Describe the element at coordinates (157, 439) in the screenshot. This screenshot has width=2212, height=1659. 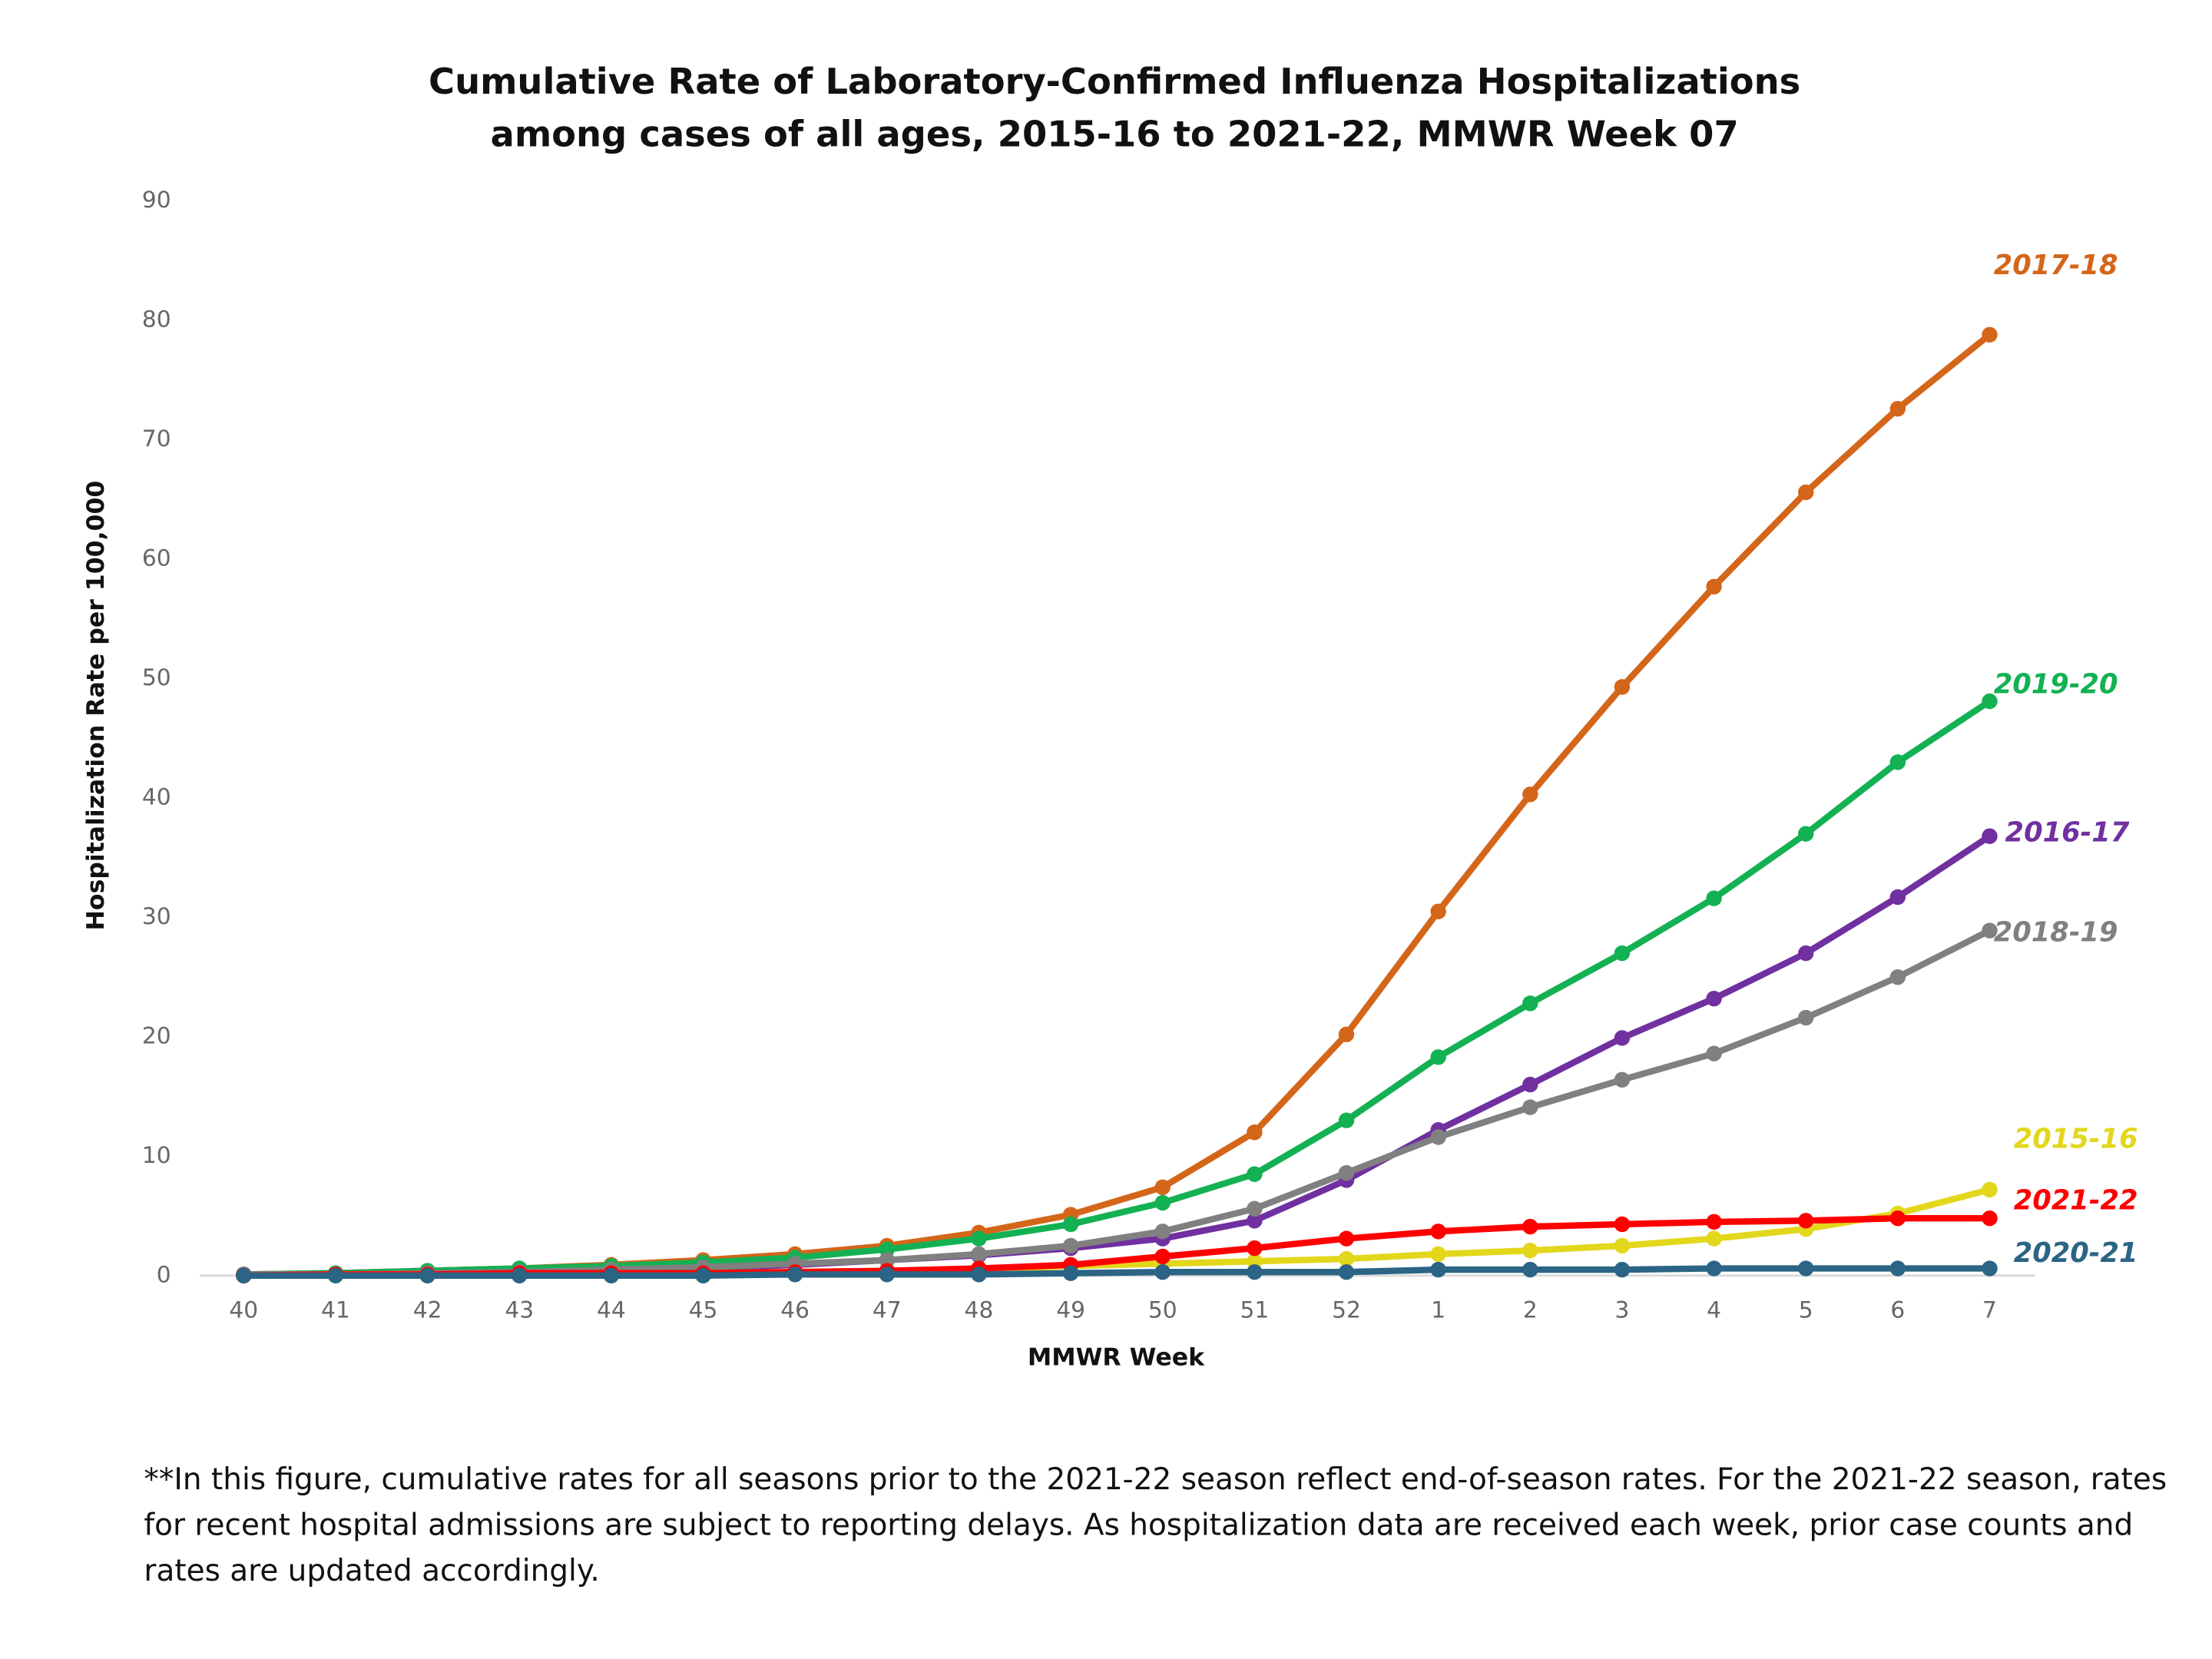
I see `y-tick-label: 70` at that location.